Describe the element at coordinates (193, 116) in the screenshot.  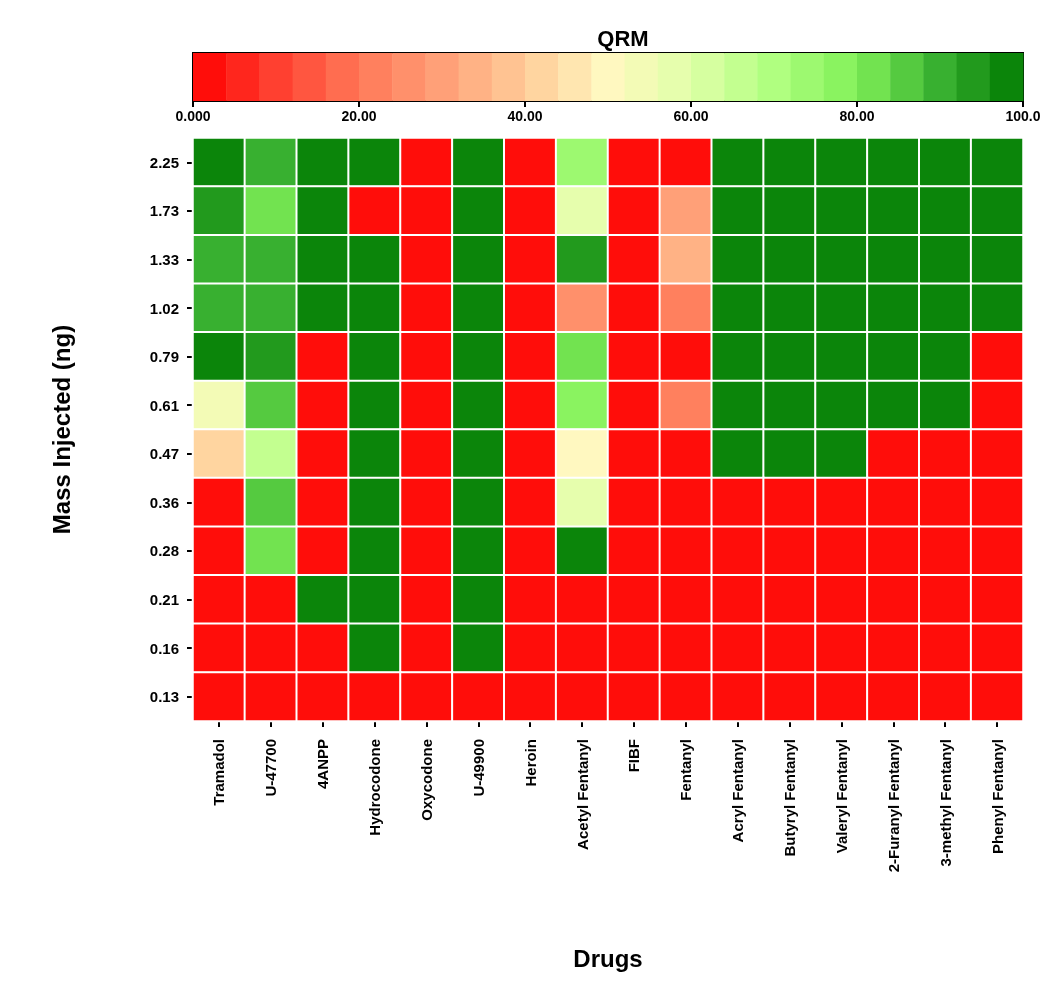
I see `color-bar-label: 0.000` at that location.